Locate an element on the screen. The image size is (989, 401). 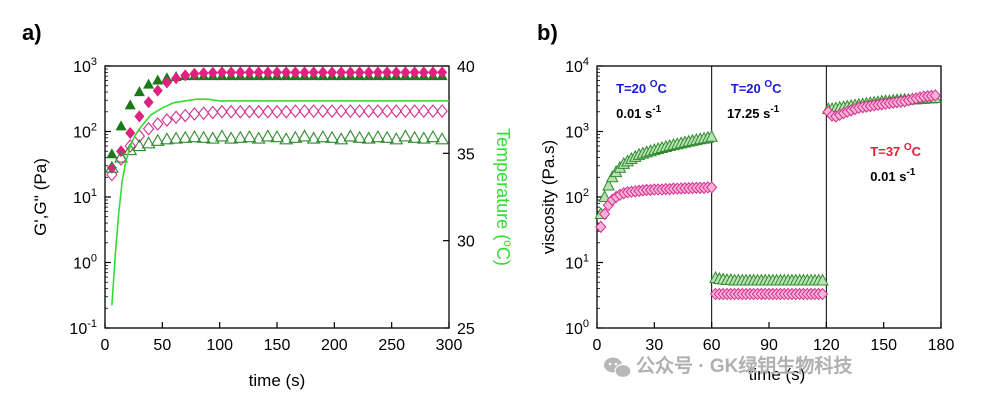
annotation-temperature: T=20 OC is located at coordinates (756, 87).